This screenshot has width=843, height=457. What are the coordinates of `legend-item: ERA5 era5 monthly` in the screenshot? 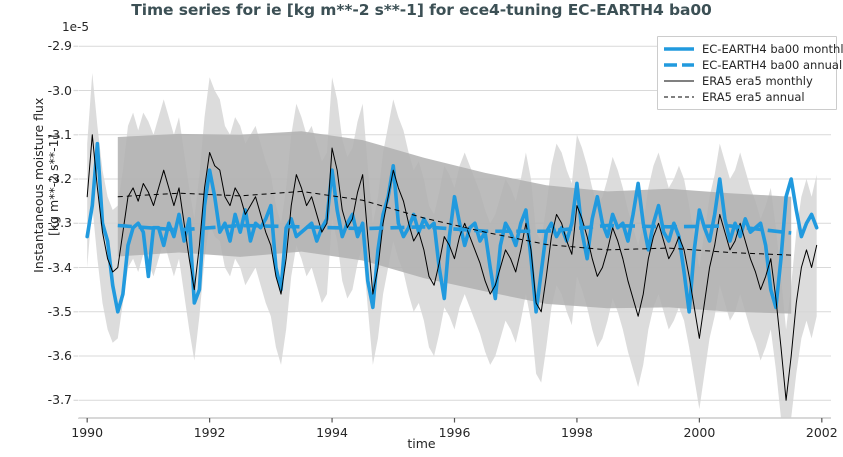 It's located at (747, 81).